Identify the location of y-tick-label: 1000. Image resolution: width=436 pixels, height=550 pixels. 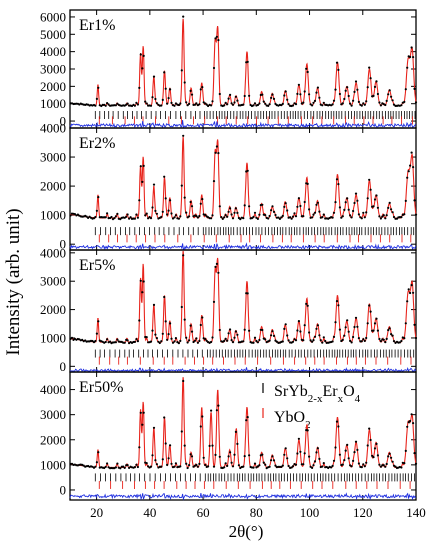
(53, 464).